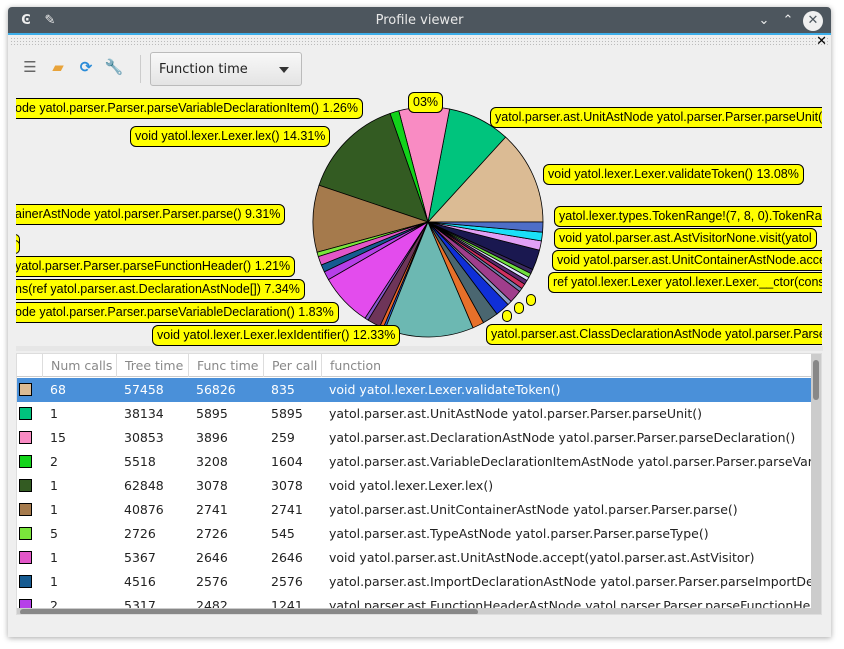  Describe the element at coordinates (86, 67) in the screenshot. I see `refresh-icon: ⟳` at that location.